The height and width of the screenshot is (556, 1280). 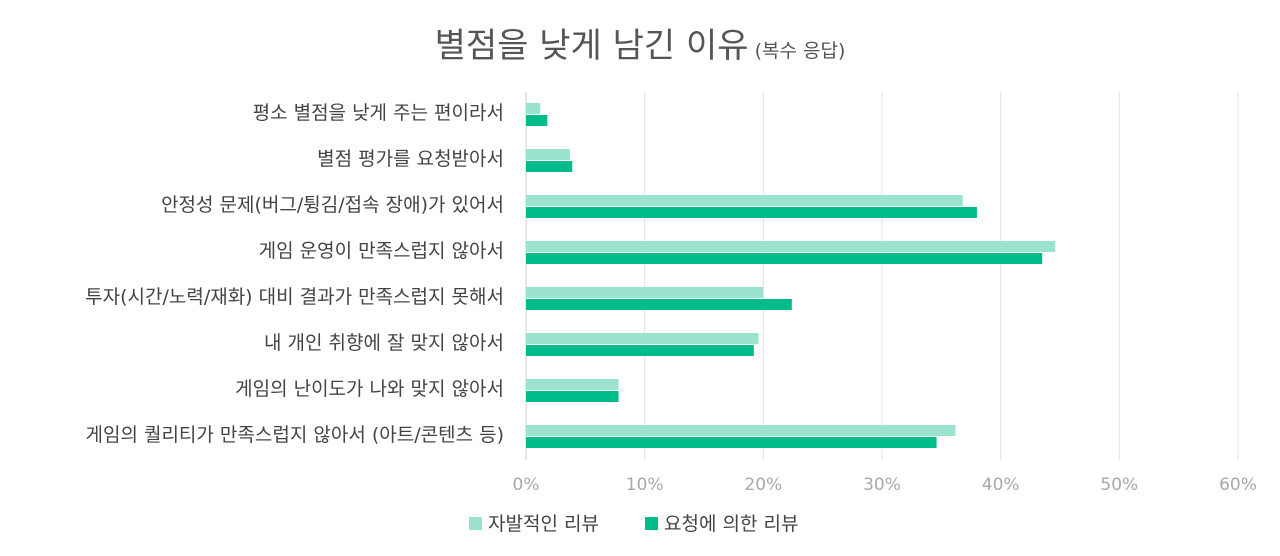 I want to click on category-label: 안정성 문제(버그/튕김/접속 장애)가 있어서, so click(x=332, y=205).